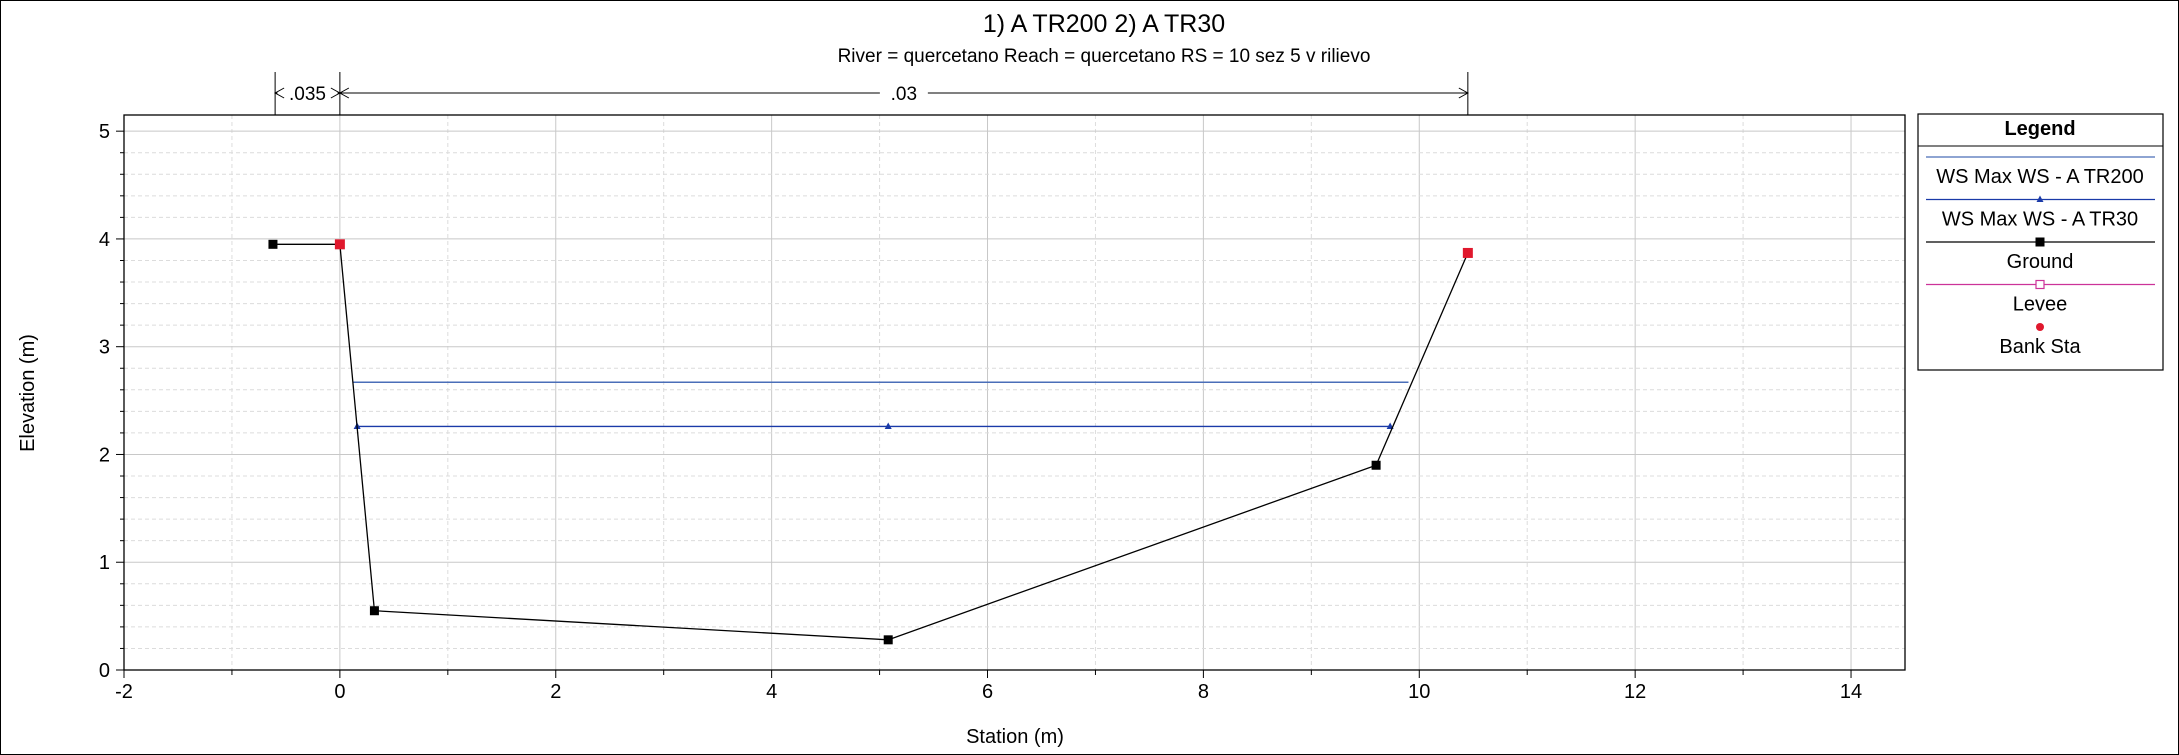 The height and width of the screenshot is (755, 2179). I want to click on y-axis-label: Elevation (m), so click(28, 393).